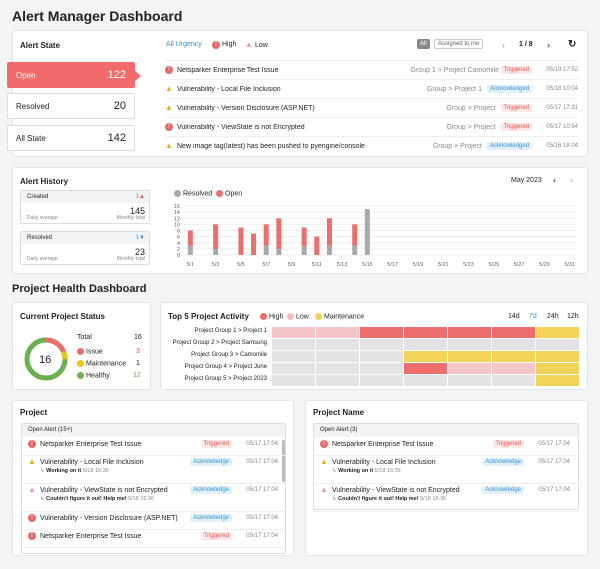  Describe the element at coordinates (71, 106) in the screenshot. I see `state-resolved: Resolved 20` at that location.